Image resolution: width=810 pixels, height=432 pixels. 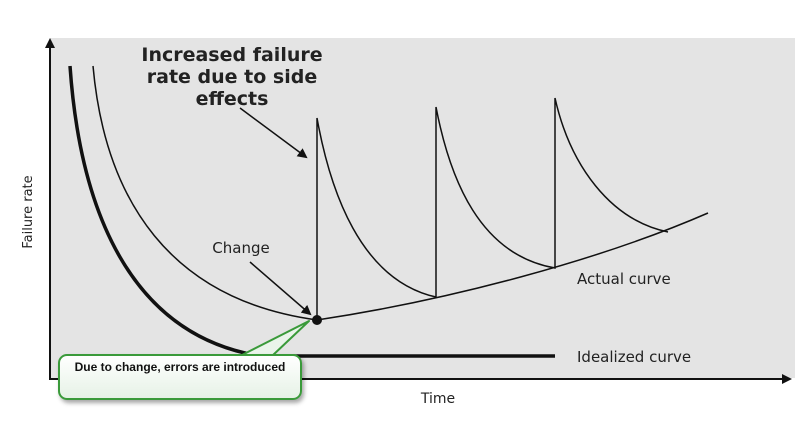 I want to click on x-axis-label: Time, so click(x=437, y=399).